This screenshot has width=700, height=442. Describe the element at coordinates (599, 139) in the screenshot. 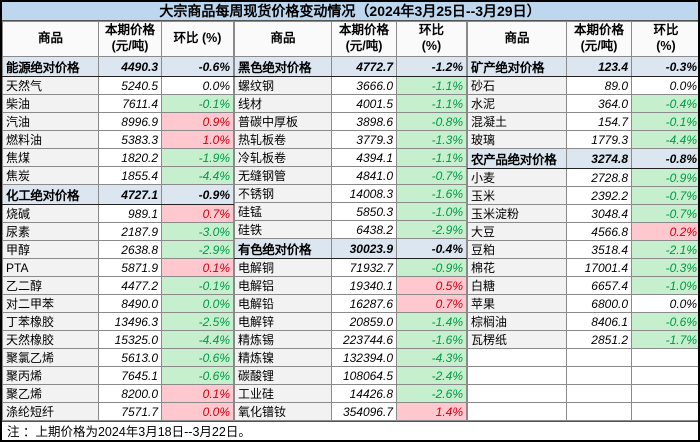

I see `price-cell: 1779.3` at that location.